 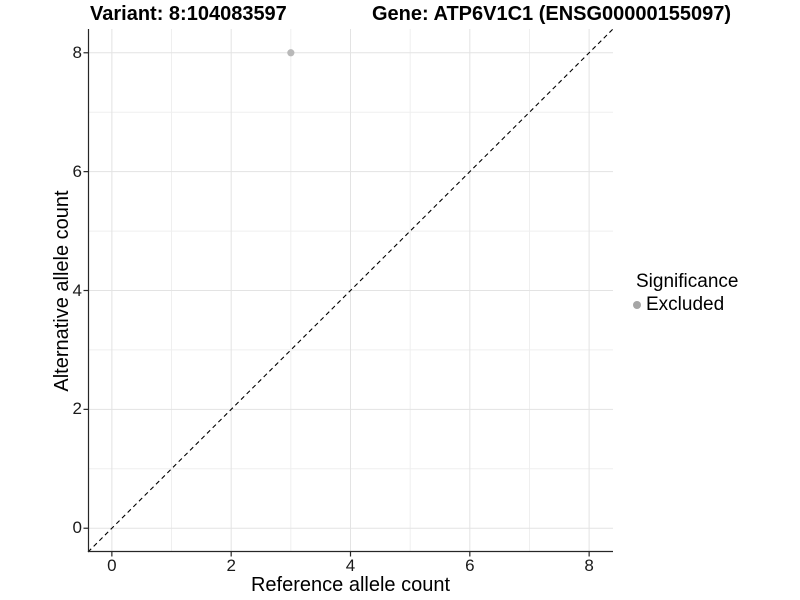 I want to click on legend: Significance Excluded, so click(x=684, y=293).